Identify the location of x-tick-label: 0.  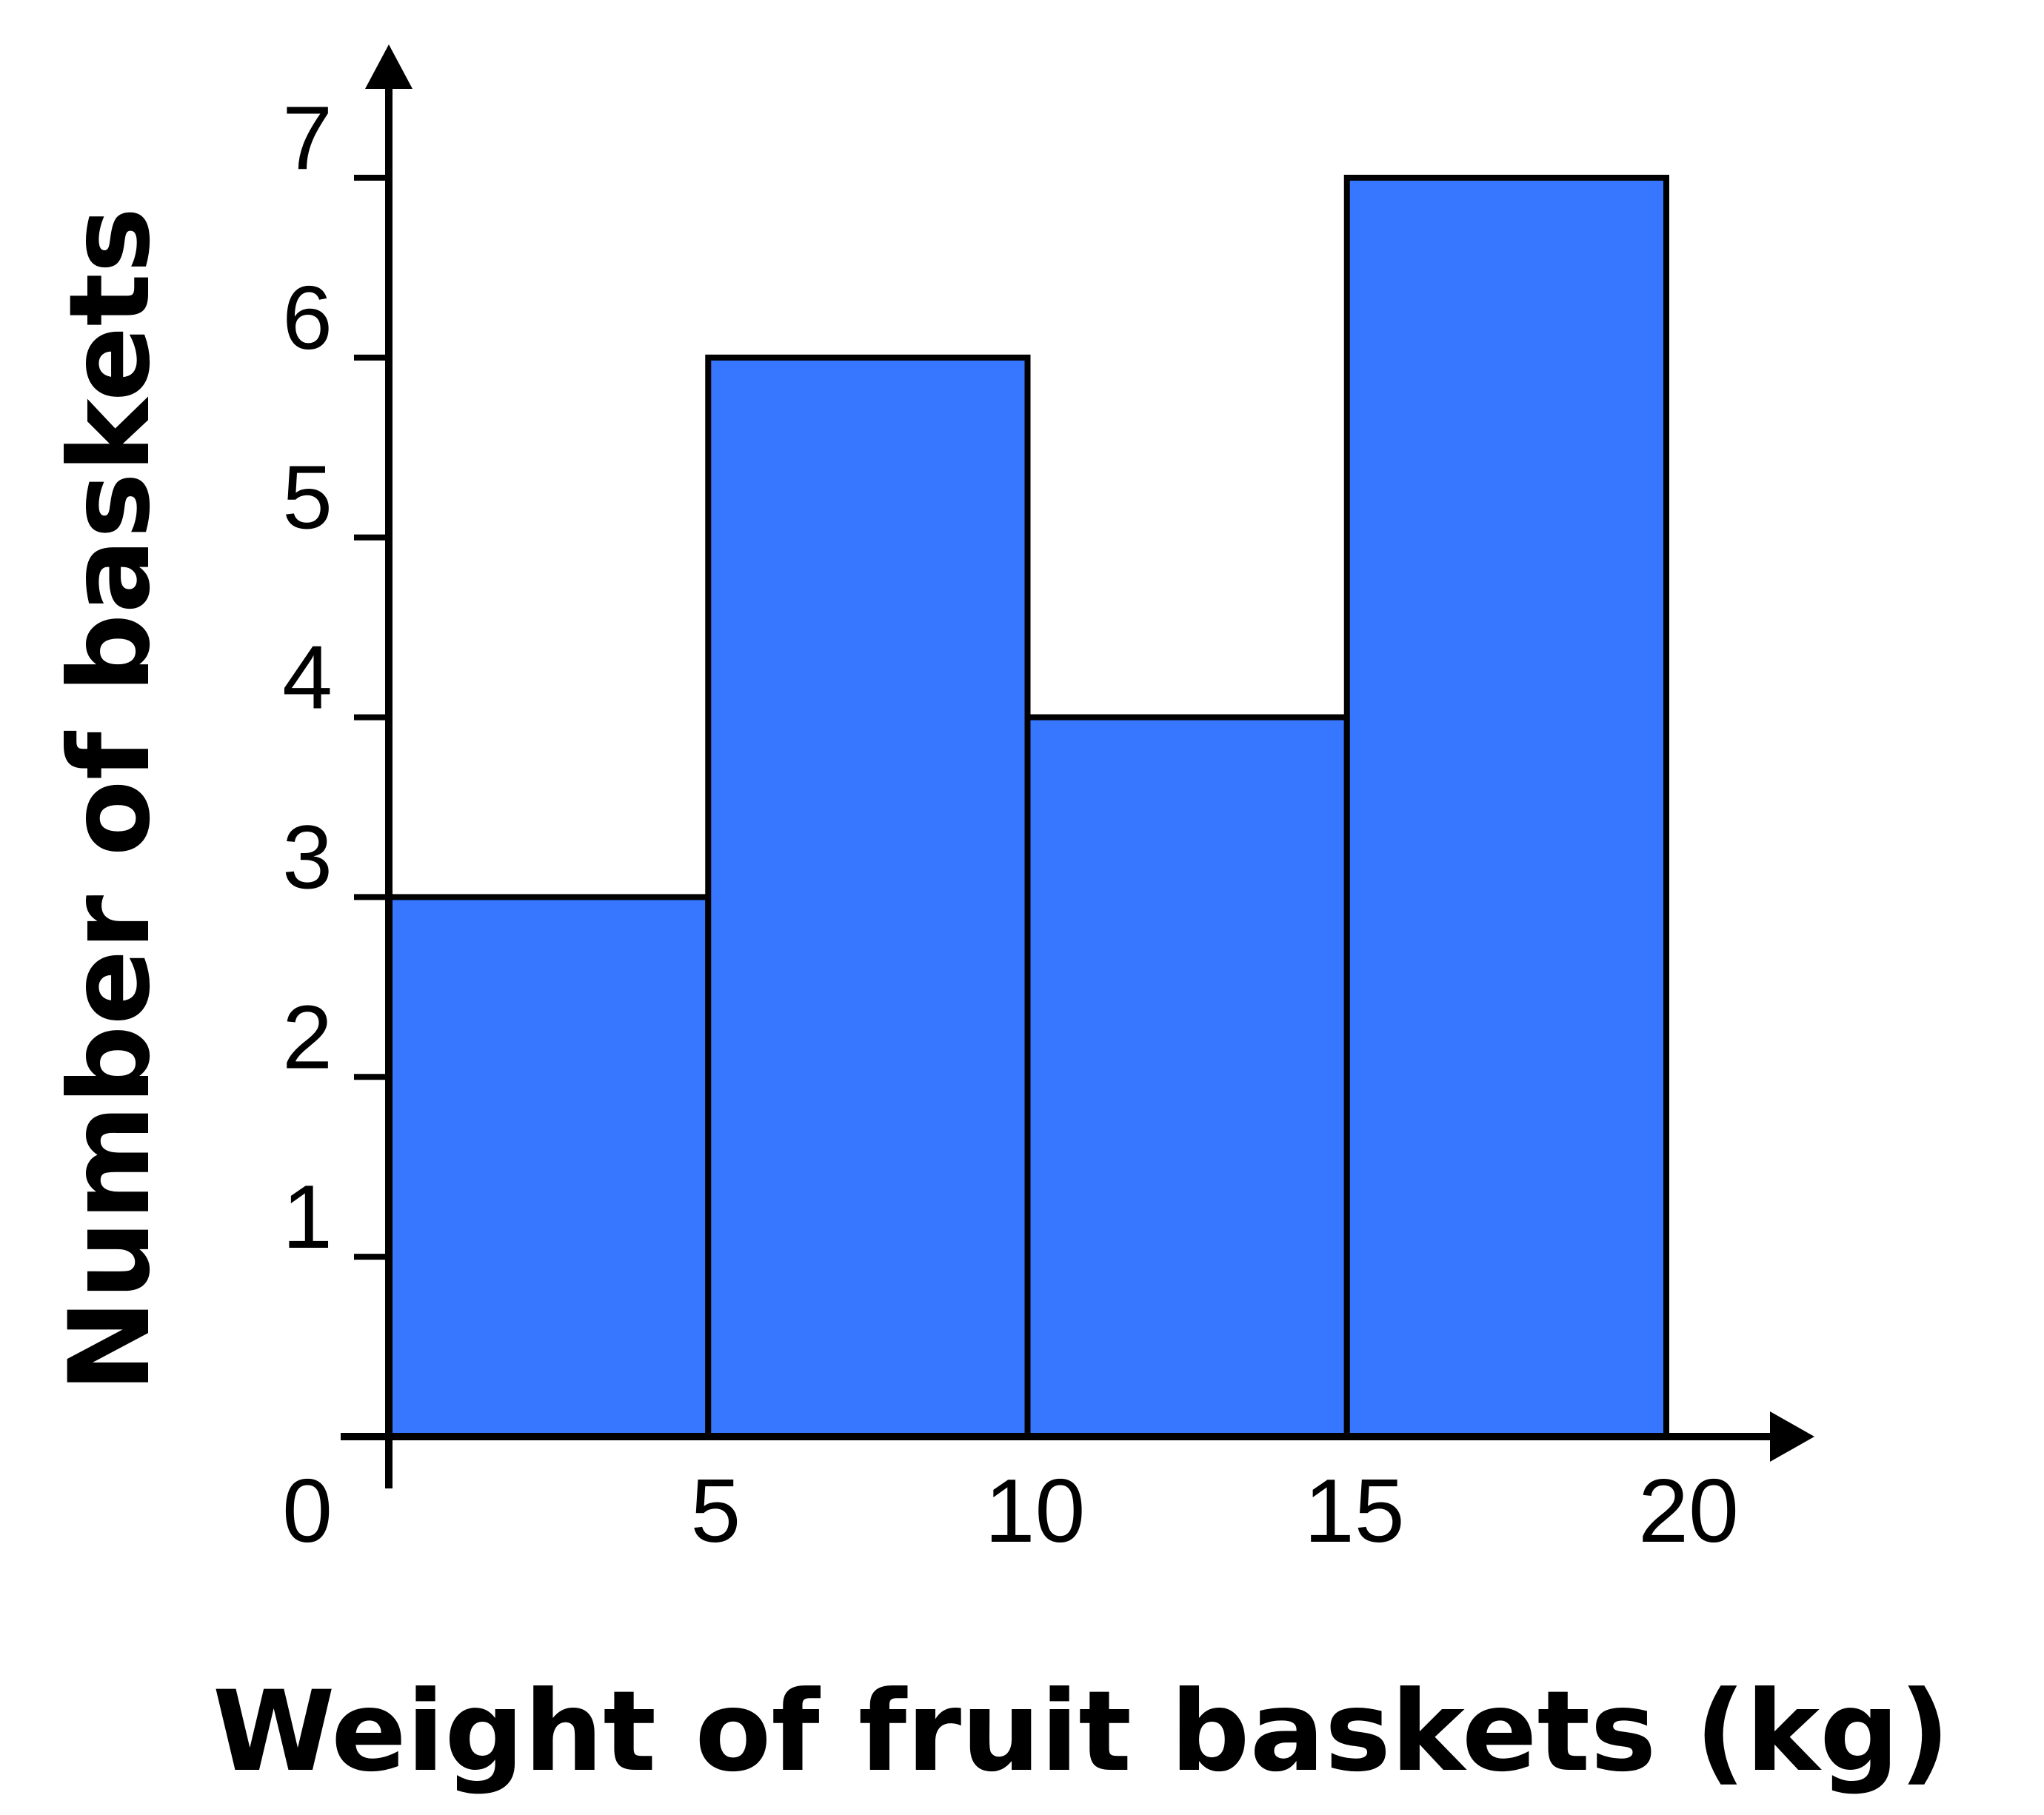
(307, 1511).